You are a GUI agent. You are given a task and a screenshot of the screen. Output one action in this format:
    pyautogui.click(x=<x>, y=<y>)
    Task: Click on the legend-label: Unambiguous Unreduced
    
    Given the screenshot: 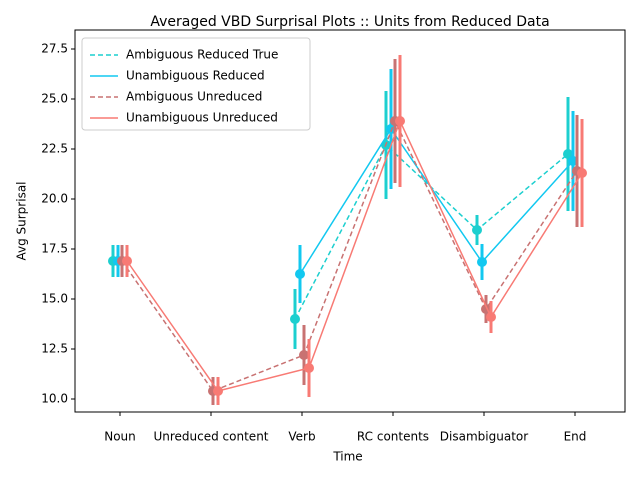 What is the action you would take?
    pyautogui.click(x=202, y=118)
    